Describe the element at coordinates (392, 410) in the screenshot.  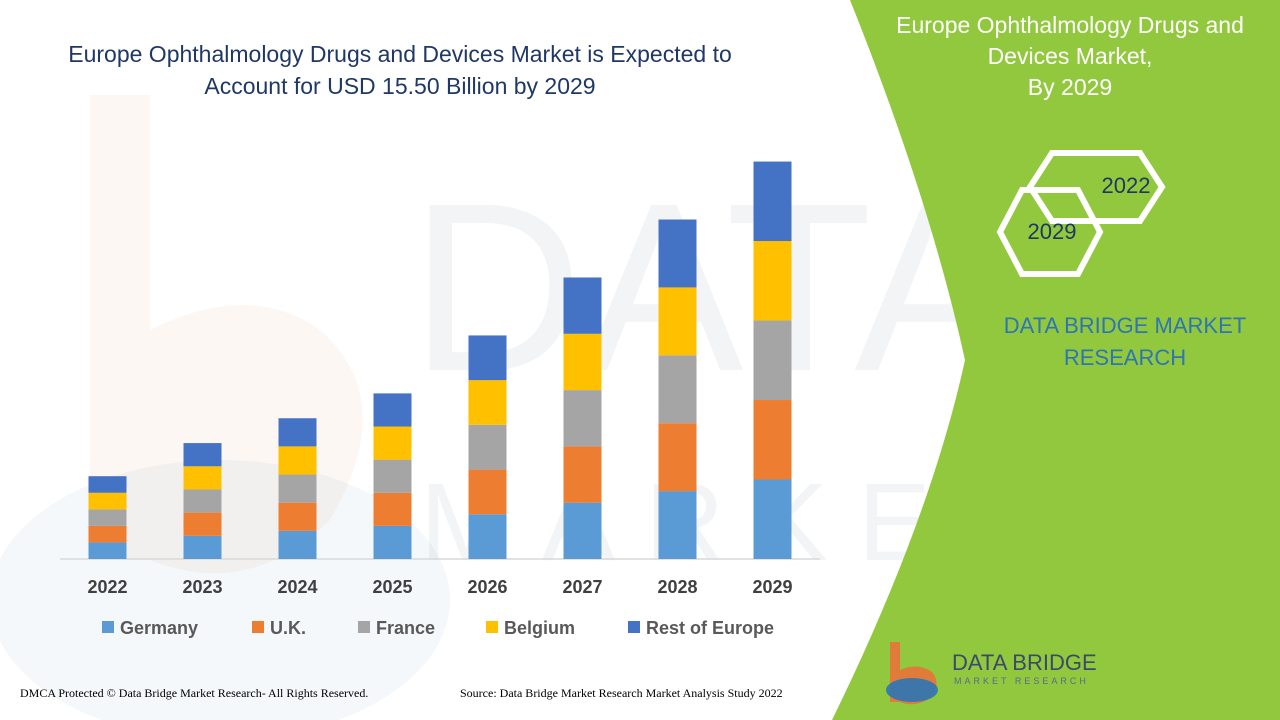
I see `bar-2025-rest-of-europe` at that location.